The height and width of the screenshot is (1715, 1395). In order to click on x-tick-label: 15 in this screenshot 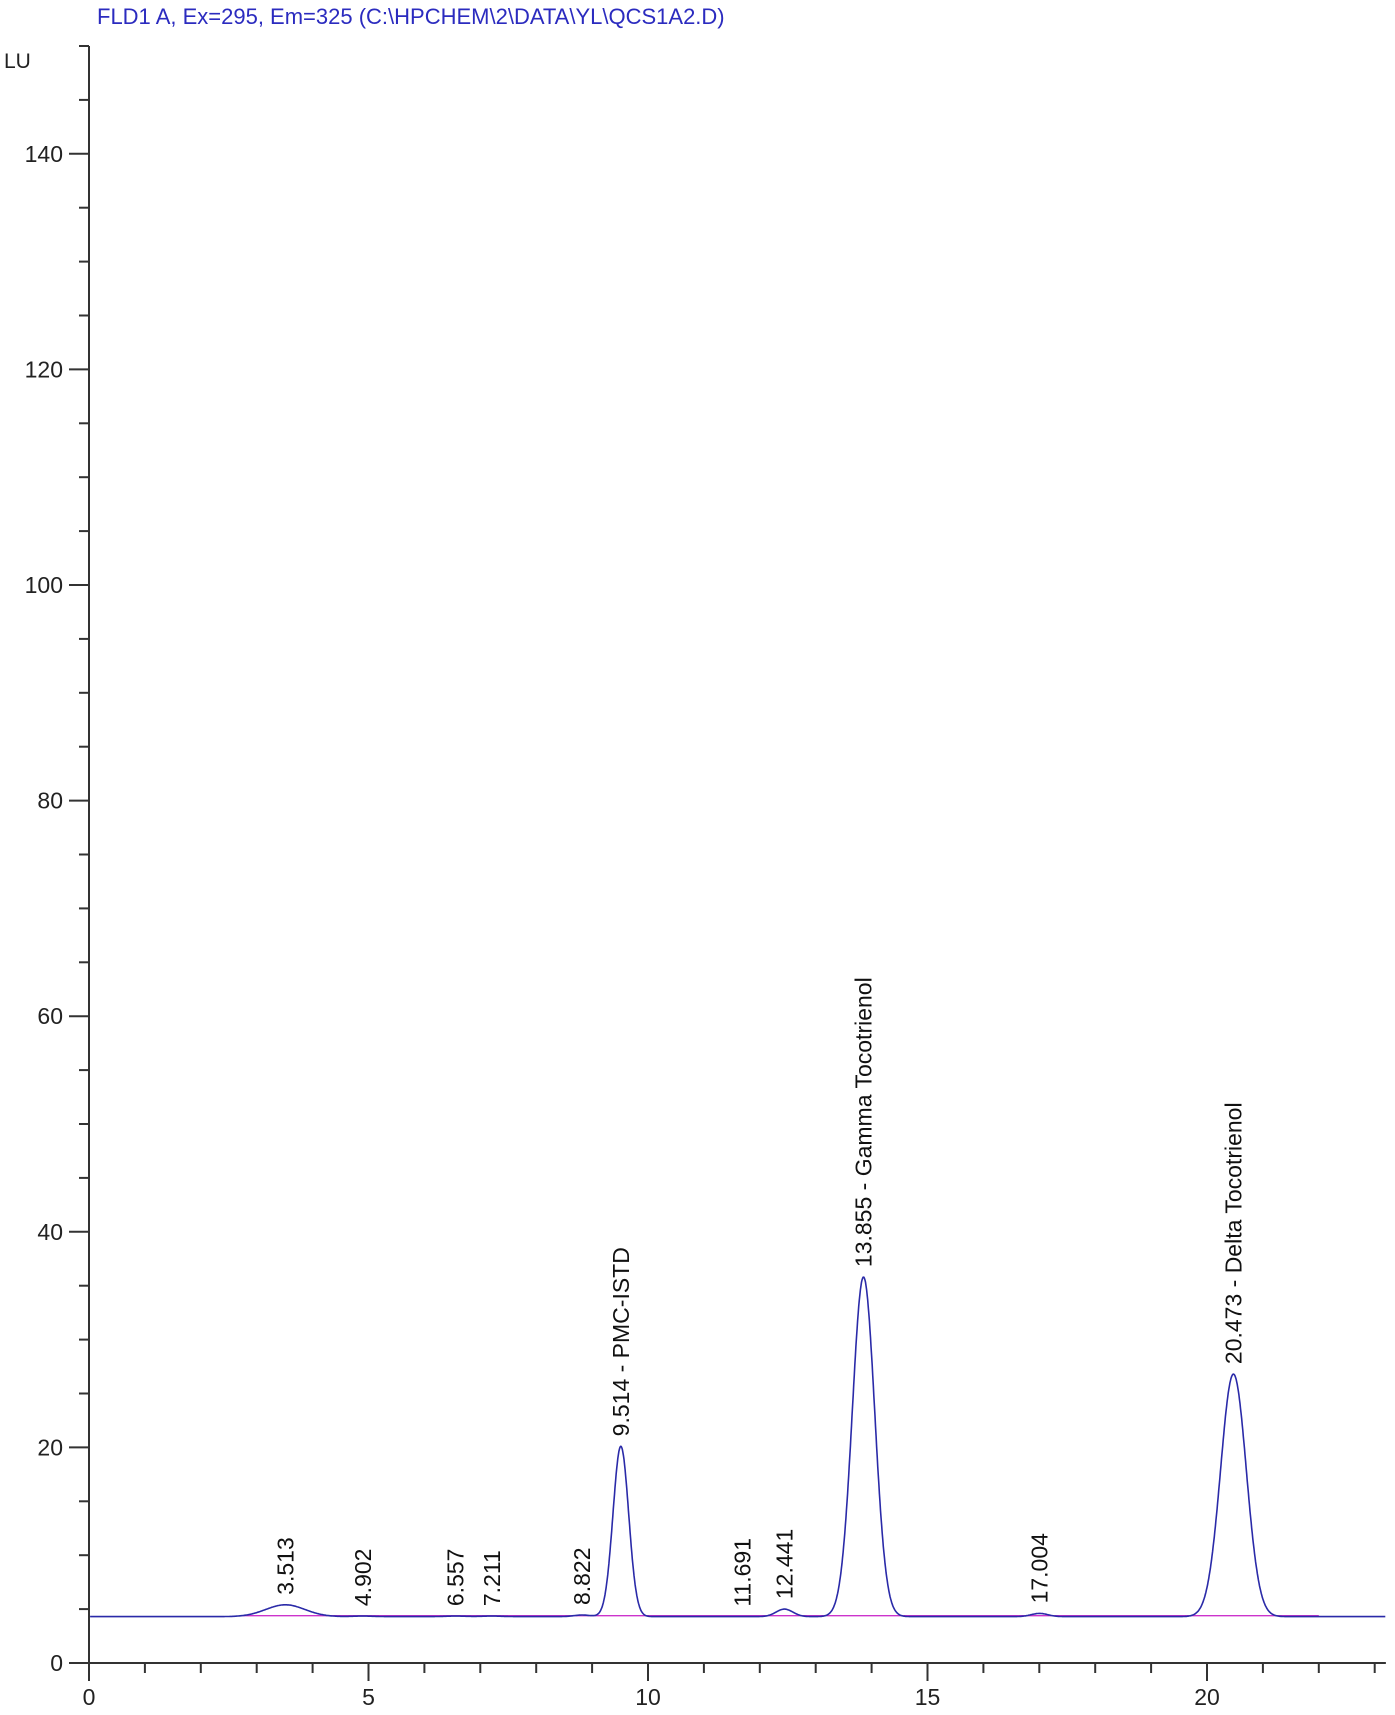, I will do `click(928, 1697)`.